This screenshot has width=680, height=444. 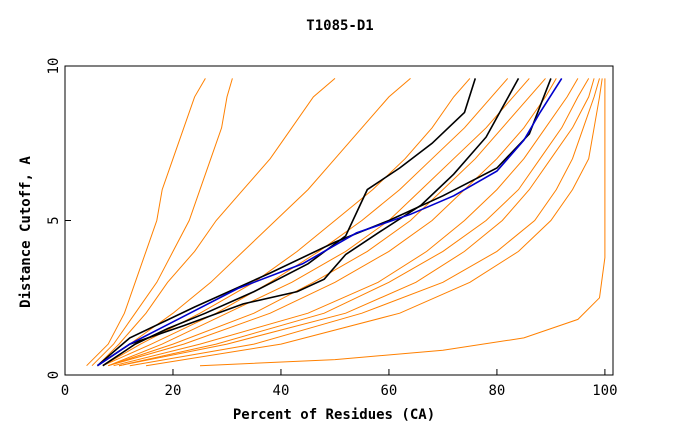 What do you see at coordinates (54, 375) in the screenshot?
I see `y-tick-label: 0` at bounding box center [54, 375].